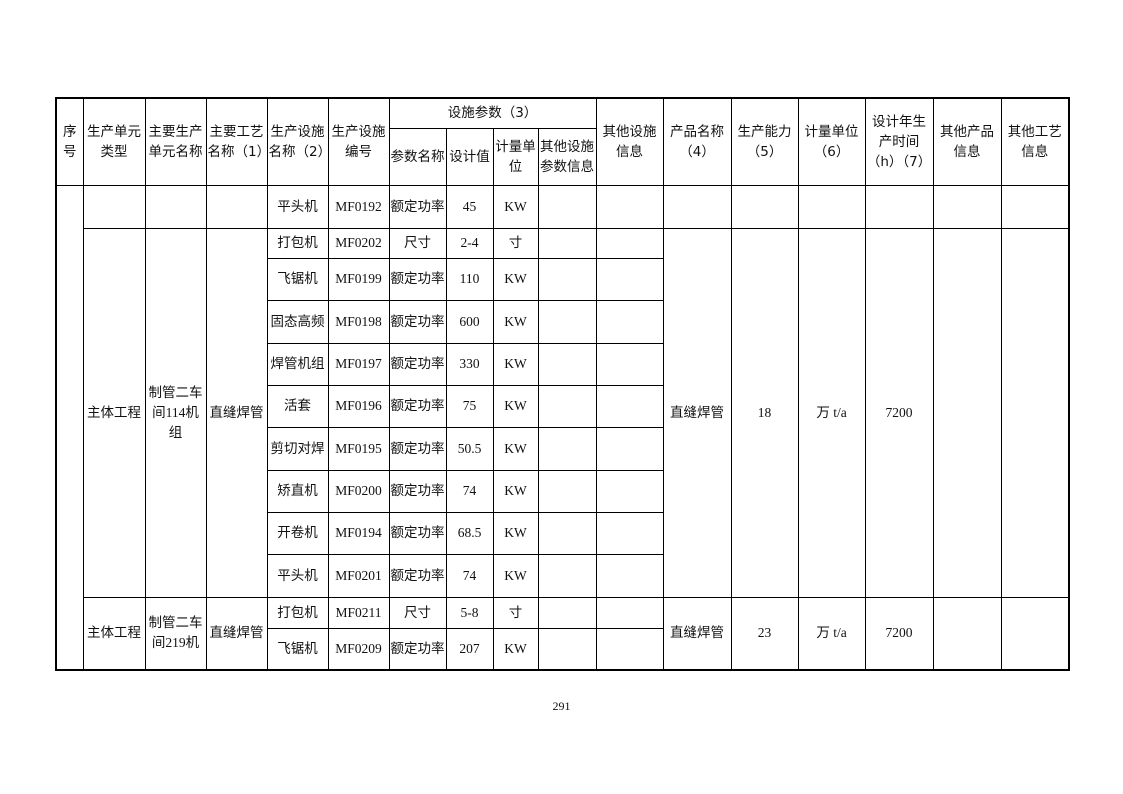 Image resolution: width=1123 pixels, height=794 pixels. Describe the element at coordinates (358, 448) in the screenshot. I see `facility-code-cell: MF0195` at that location.